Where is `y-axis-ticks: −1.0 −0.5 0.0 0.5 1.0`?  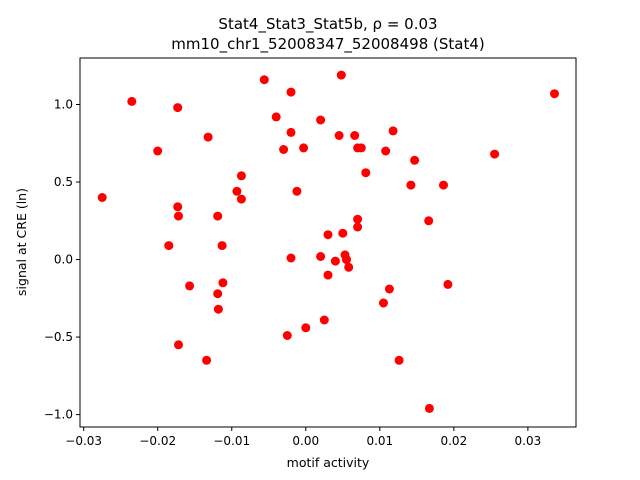
y-axis-ticks: −1.0 −0.5 0.0 0.5 1.0 is located at coordinates (62, 260).